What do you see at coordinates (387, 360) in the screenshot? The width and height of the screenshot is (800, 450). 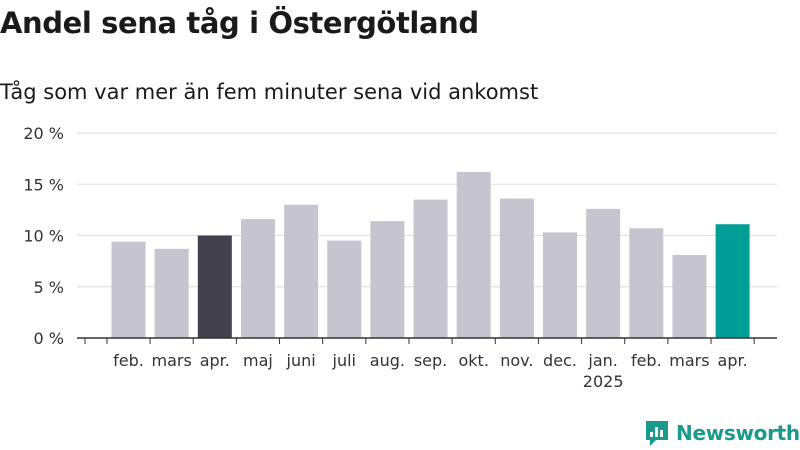 I see `x-tick-label: aug.` at bounding box center [387, 360].